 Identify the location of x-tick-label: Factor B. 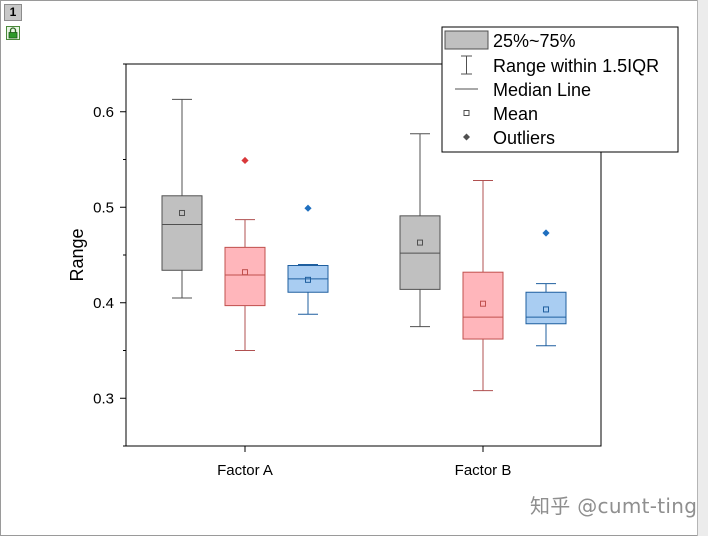
(483, 470).